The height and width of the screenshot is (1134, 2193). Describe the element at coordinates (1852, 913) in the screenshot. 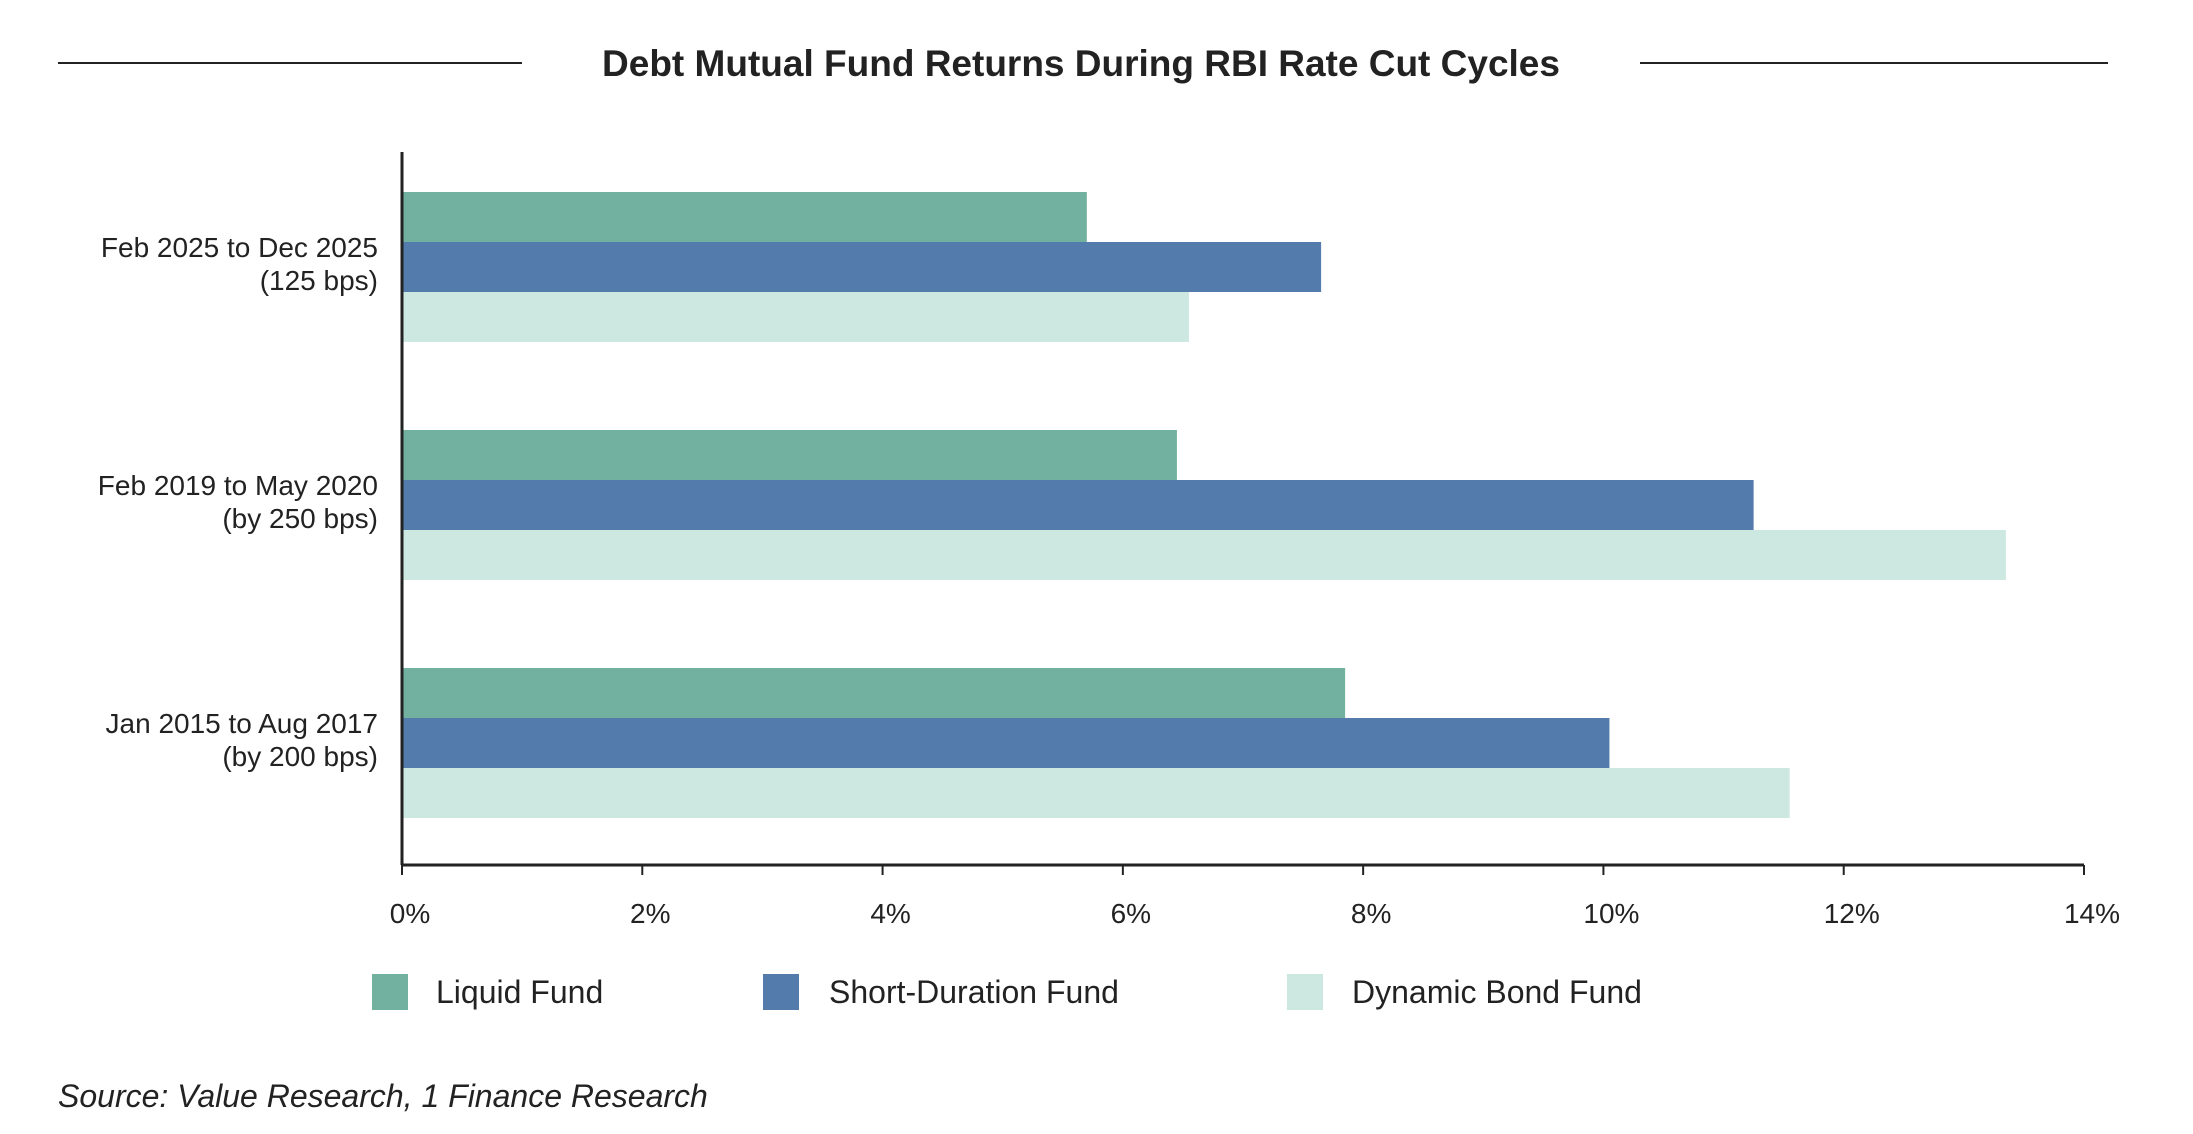

I see `x-tick-label: 12%` at that location.